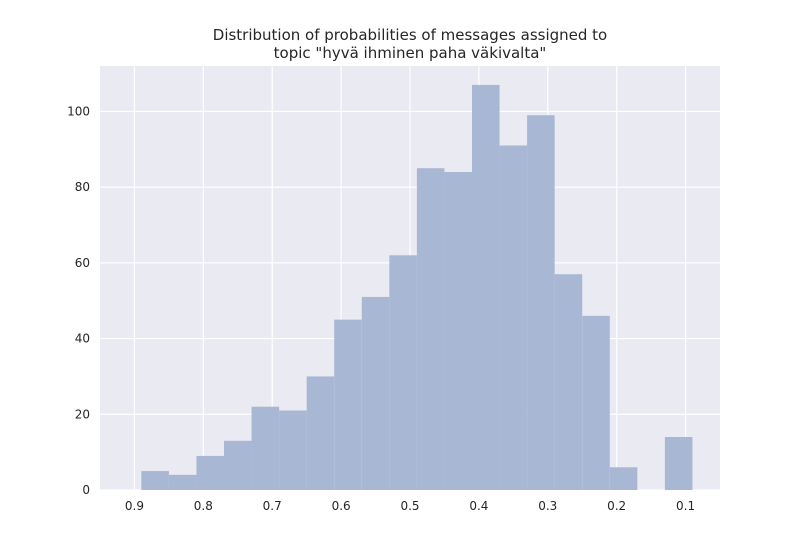  What do you see at coordinates (272, 506) in the screenshot?
I see `x-tick-label: 0.7` at bounding box center [272, 506].